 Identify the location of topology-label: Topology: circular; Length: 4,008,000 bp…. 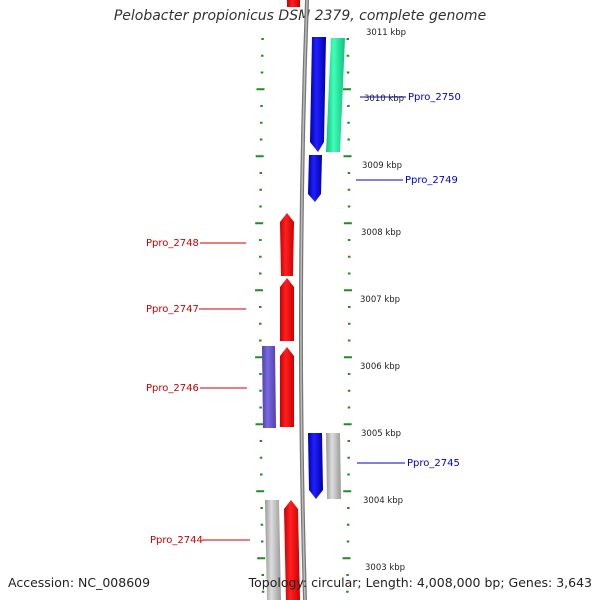
(420, 582).